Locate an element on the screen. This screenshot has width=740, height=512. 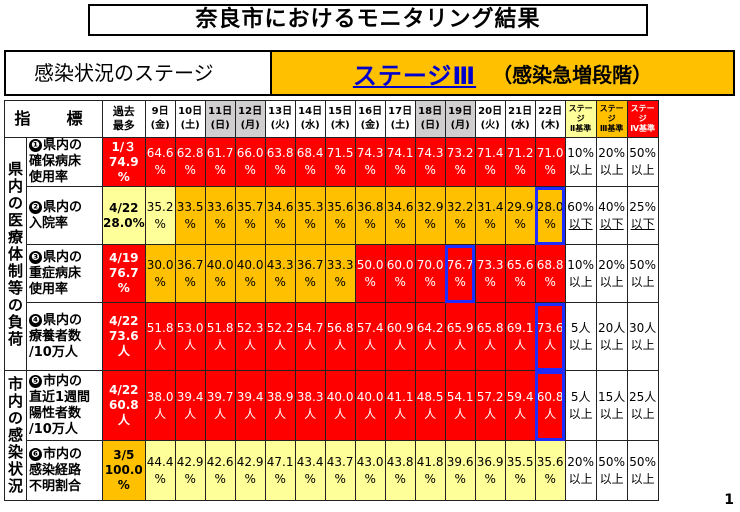
indicator-label: ❷ 県内の 入院率 is located at coordinates (64, 215).